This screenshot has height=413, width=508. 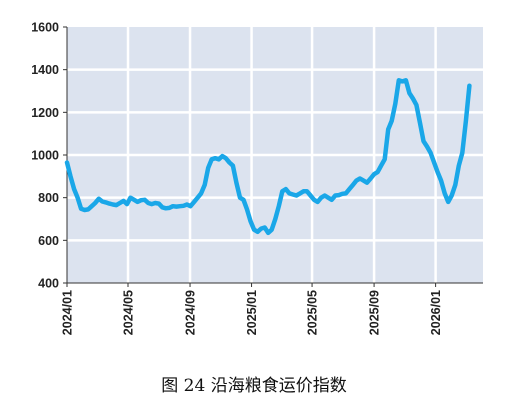 I want to click on y-axis-ticks: 400 600 800 1000 1200 1400 1600, so click(x=45, y=156).